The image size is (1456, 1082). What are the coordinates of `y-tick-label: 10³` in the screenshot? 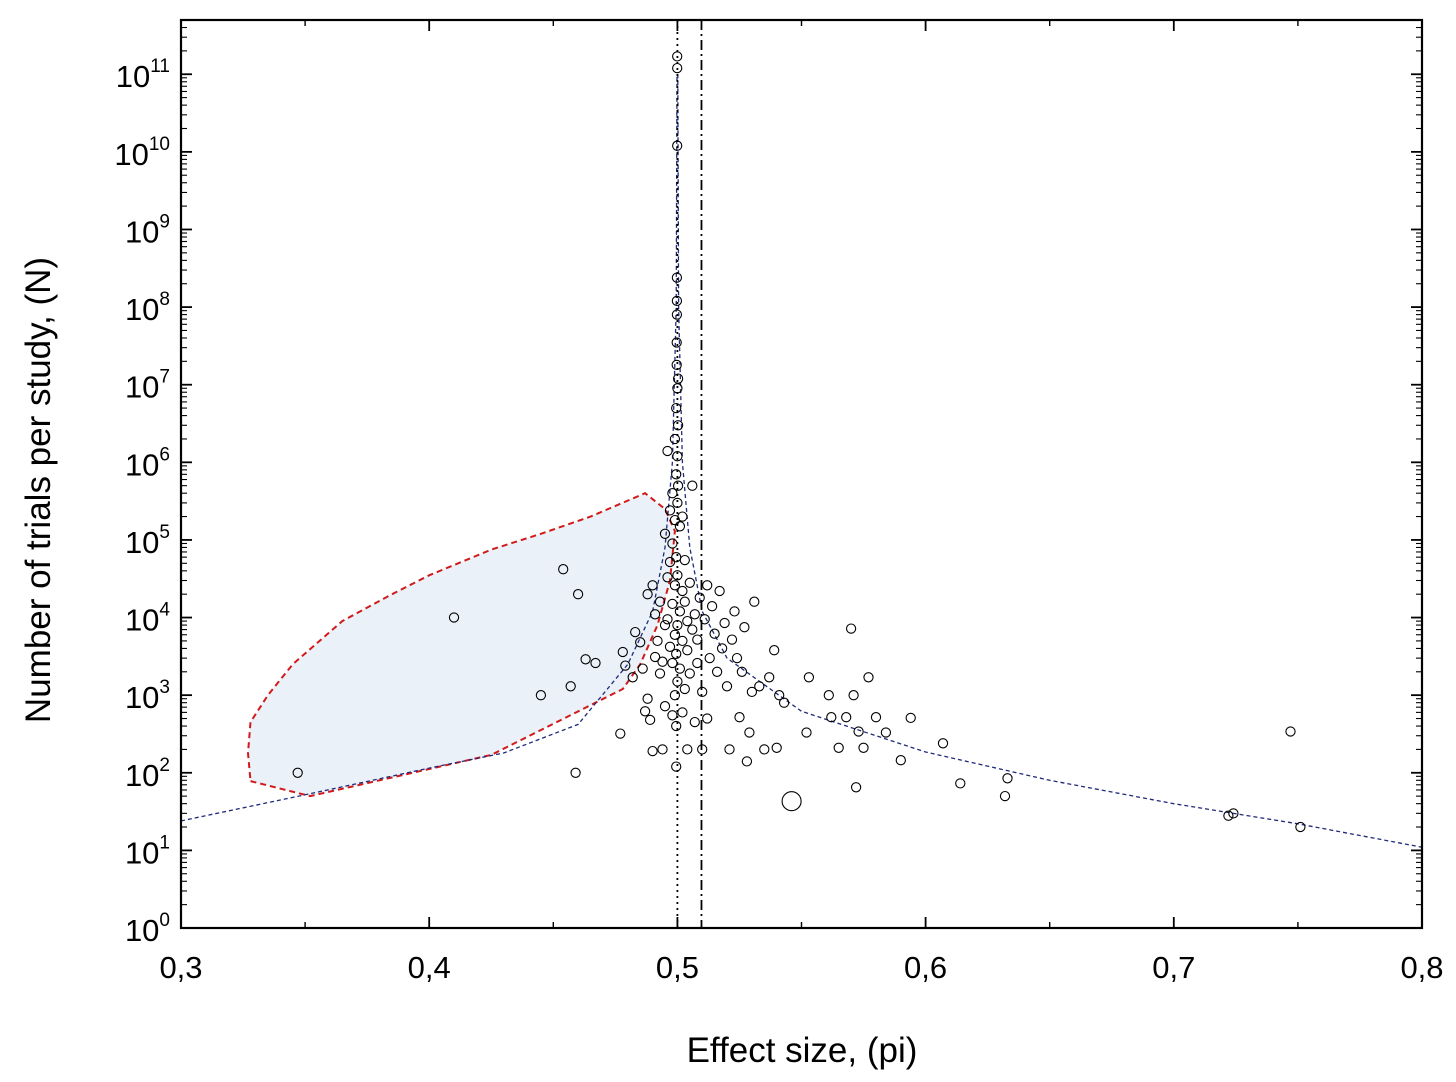 It's located at (147, 696).